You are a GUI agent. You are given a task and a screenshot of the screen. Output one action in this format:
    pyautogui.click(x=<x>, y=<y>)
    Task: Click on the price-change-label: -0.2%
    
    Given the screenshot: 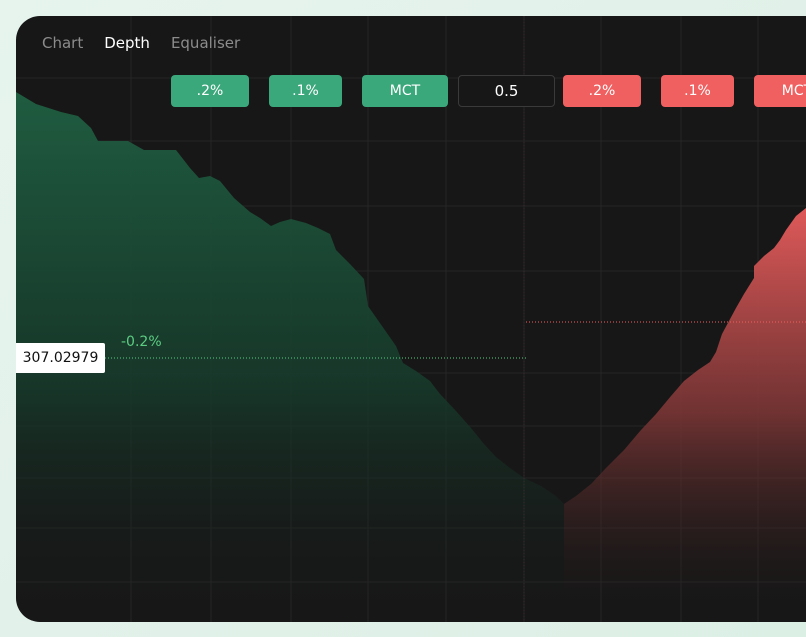 What is the action you would take?
    pyautogui.click(x=141, y=342)
    